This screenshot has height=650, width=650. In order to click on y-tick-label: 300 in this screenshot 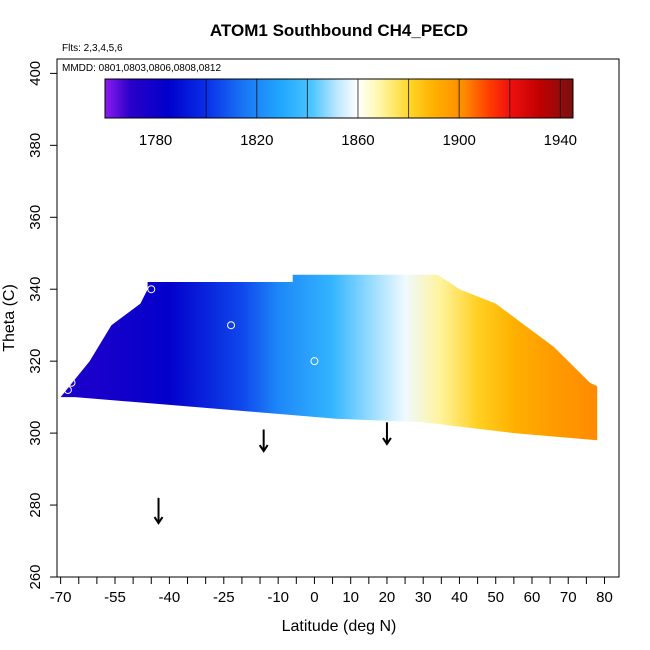, I will do `click(35, 433)`.